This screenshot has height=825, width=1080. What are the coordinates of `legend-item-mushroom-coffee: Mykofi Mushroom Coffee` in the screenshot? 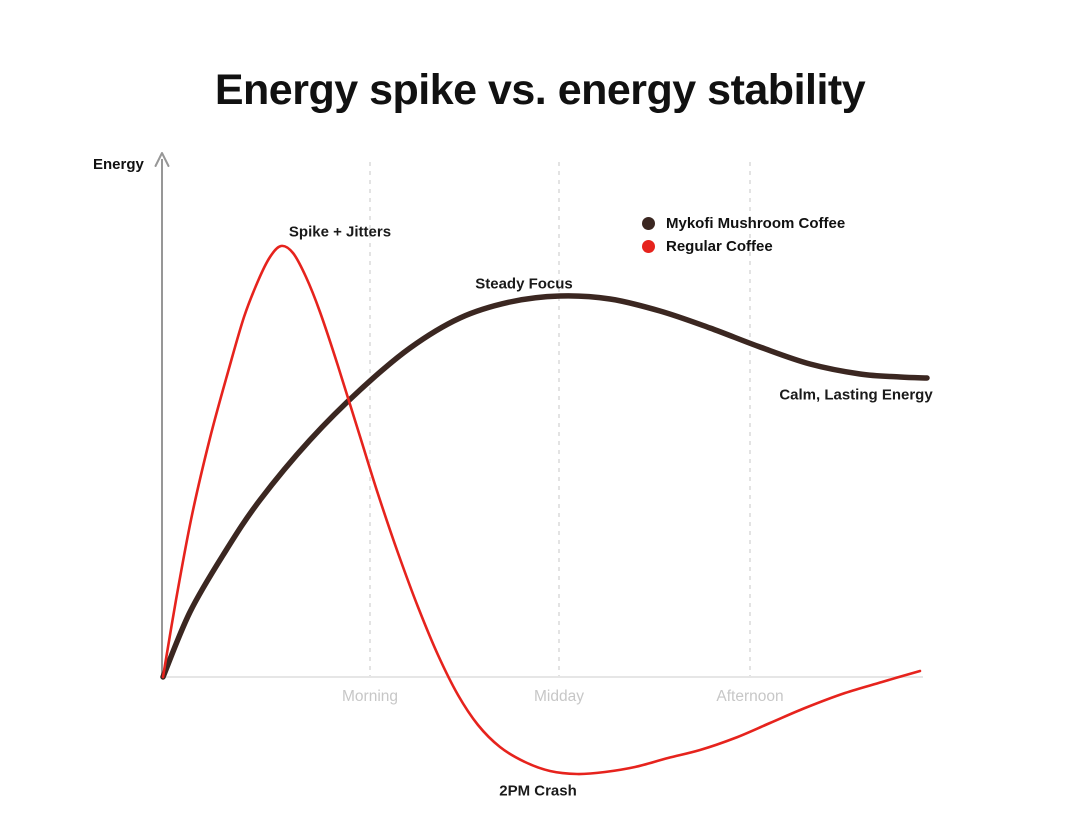 It's located at (743, 223).